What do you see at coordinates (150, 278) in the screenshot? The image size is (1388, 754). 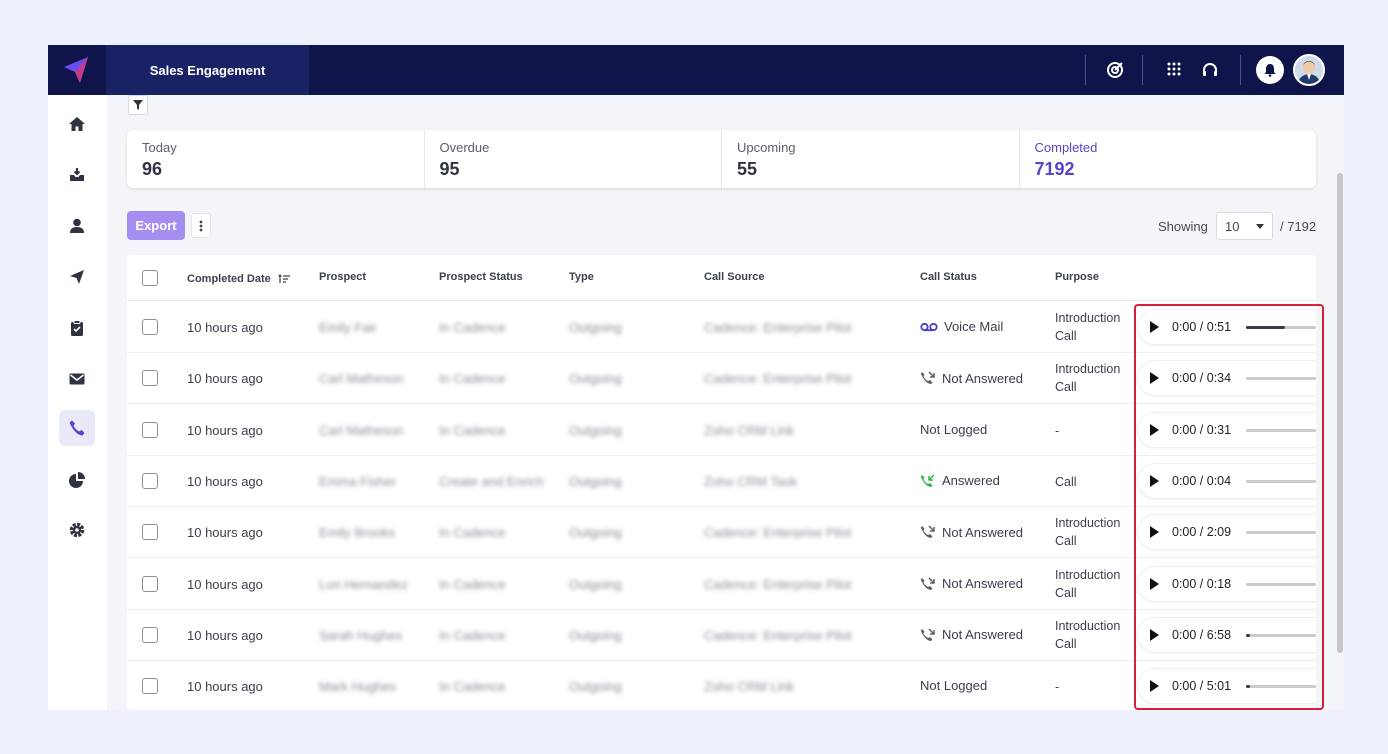 I see `select-all-checkbox` at bounding box center [150, 278].